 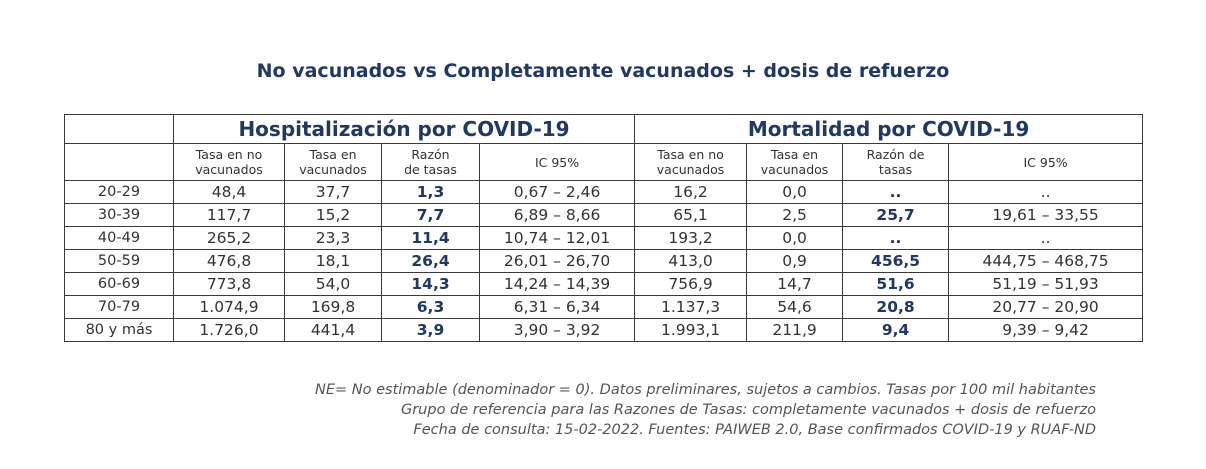 What do you see at coordinates (691, 238) in the screenshot?
I see `mort-rate-unvaccinated-cell: 193,2` at bounding box center [691, 238].